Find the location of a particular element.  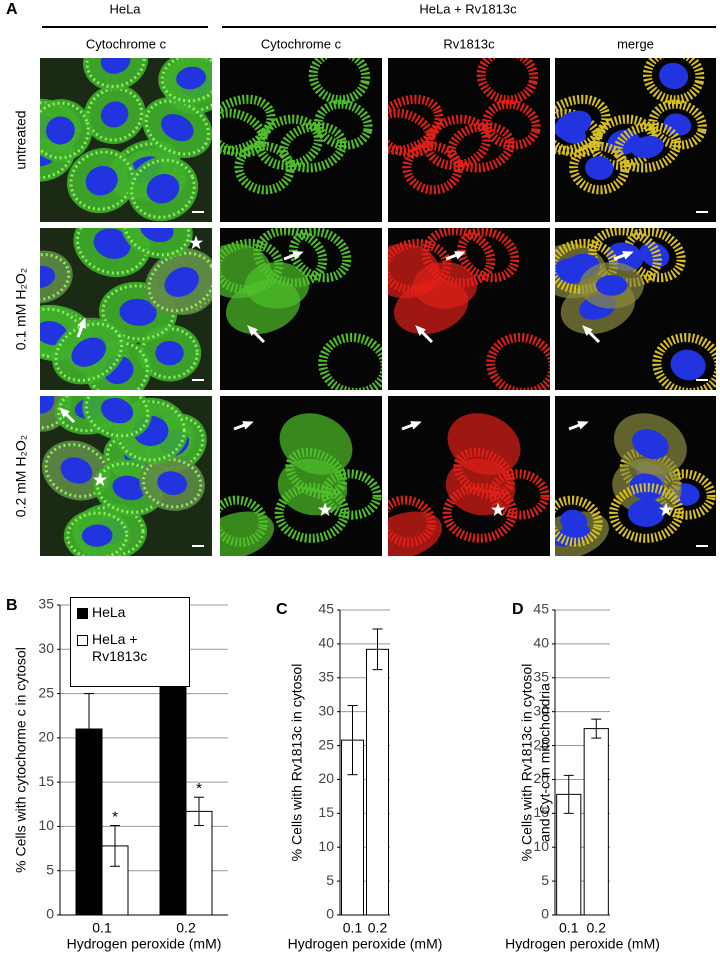

legend-box: HeLa HeLa + Rv1813c is located at coordinates (130, 642).